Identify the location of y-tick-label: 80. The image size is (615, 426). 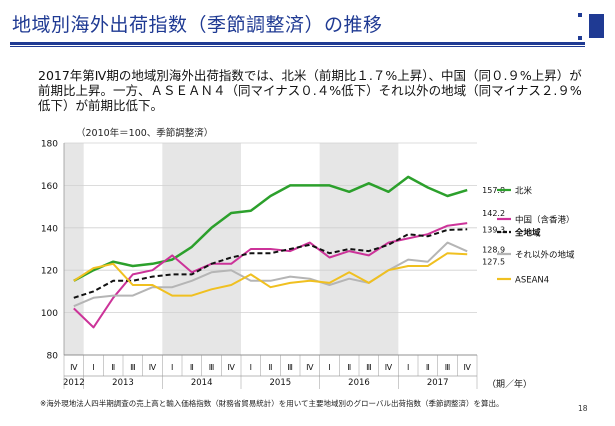
(53, 357).